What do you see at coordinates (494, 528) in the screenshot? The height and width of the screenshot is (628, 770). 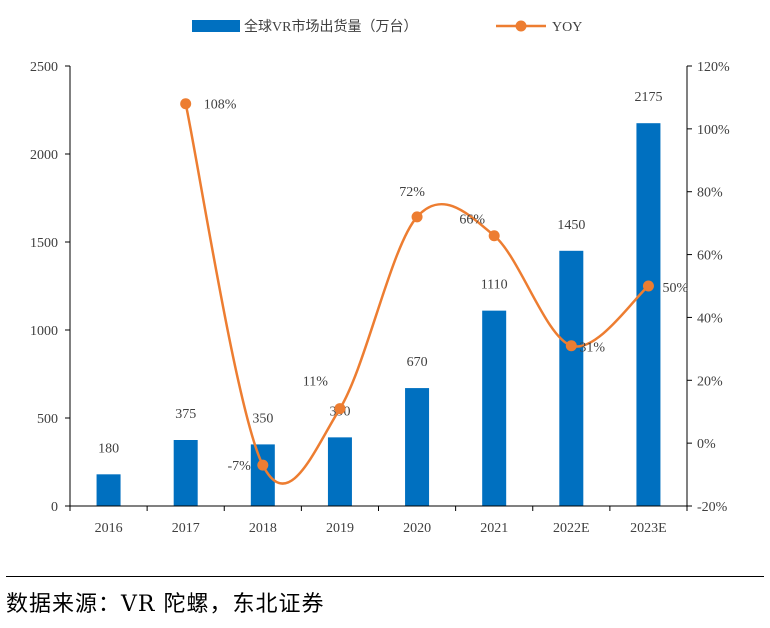 I see `x-tick-label-2021: 2021` at bounding box center [494, 528].